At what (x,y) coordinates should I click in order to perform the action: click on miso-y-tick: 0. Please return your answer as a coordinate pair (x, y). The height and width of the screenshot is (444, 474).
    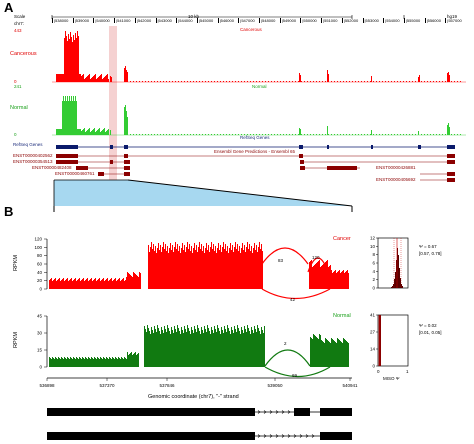
    Looking at the image, I should click on (373, 366).